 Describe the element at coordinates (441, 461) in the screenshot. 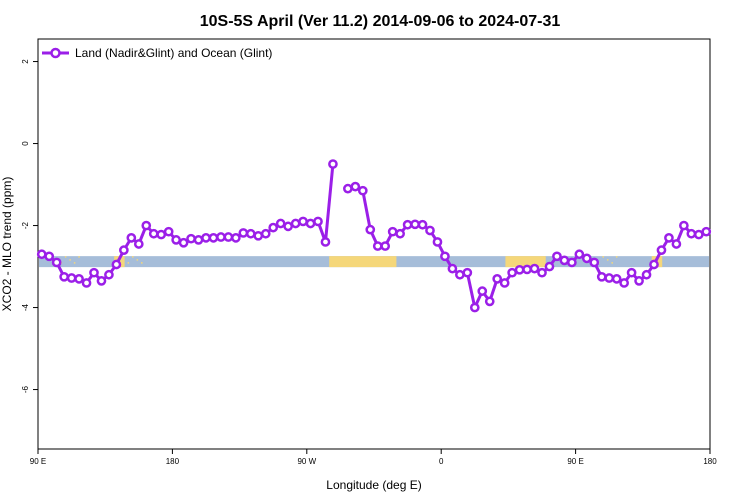

I see `x-tick-label: 0` at that location.